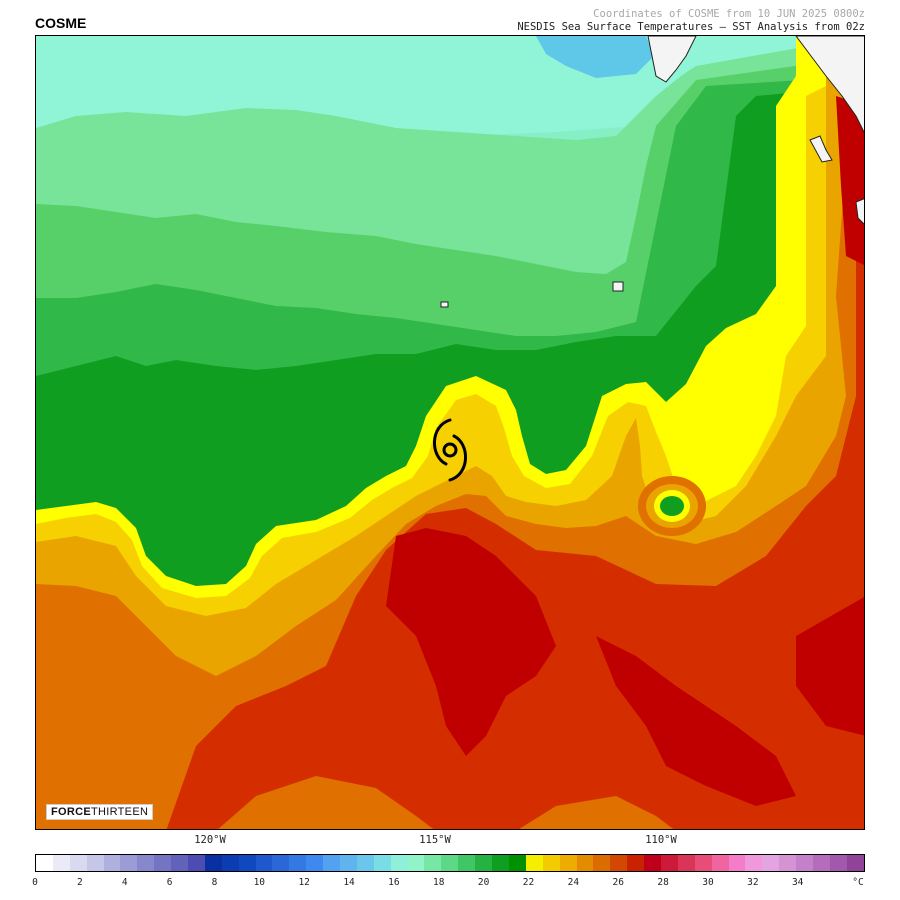 The height and width of the screenshot is (900, 900). What do you see at coordinates (672, 59) in the screenshot?
I see `land-baja-tip` at bounding box center [672, 59].